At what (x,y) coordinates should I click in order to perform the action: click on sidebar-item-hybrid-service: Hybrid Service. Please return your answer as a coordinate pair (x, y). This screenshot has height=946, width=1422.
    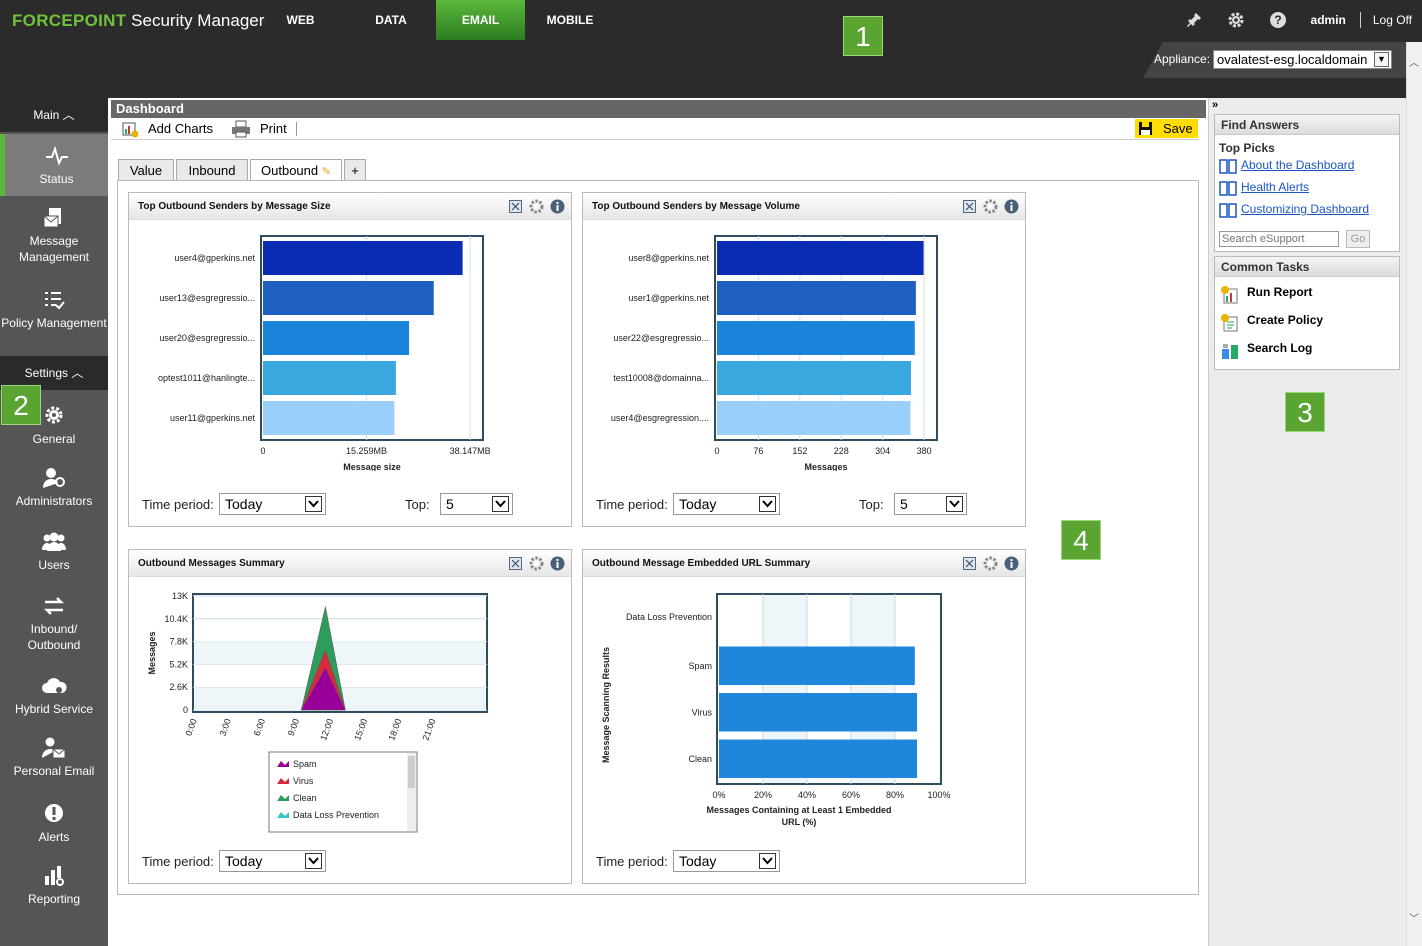
    Looking at the image, I should click on (54, 695).